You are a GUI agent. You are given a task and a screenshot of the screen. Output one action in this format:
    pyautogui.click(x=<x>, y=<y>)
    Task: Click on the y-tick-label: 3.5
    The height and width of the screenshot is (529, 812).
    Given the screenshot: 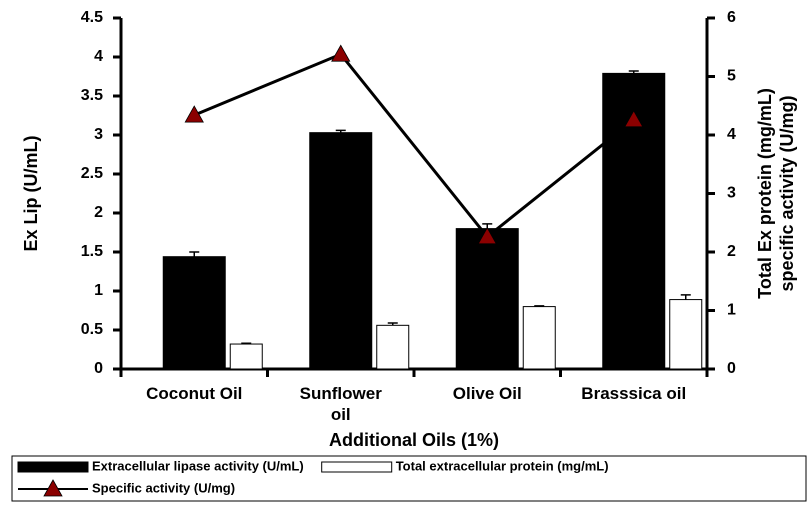 What is the action you would take?
    pyautogui.click(x=92, y=95)
    